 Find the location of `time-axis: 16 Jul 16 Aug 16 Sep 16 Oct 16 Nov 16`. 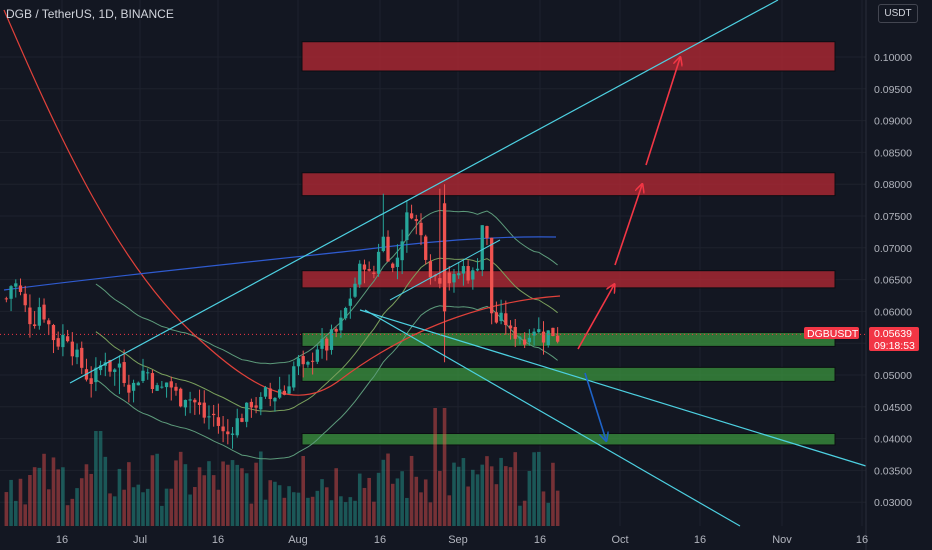

time-axis: 16 Jul 16 Aug 16 Sep 16 Oct 16 Nov 16 is located at coordinates (462, 540).